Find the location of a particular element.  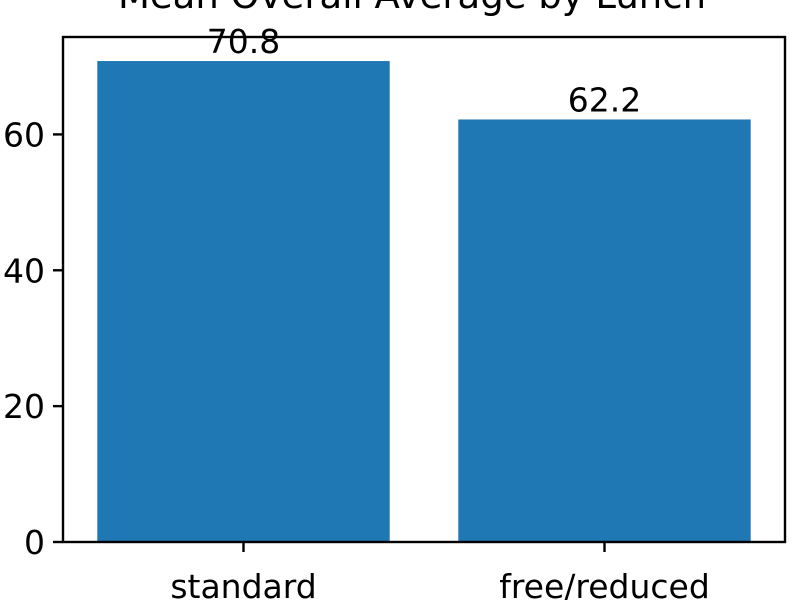

x-tick-label-0: standard is located at coordinates (243, 583).